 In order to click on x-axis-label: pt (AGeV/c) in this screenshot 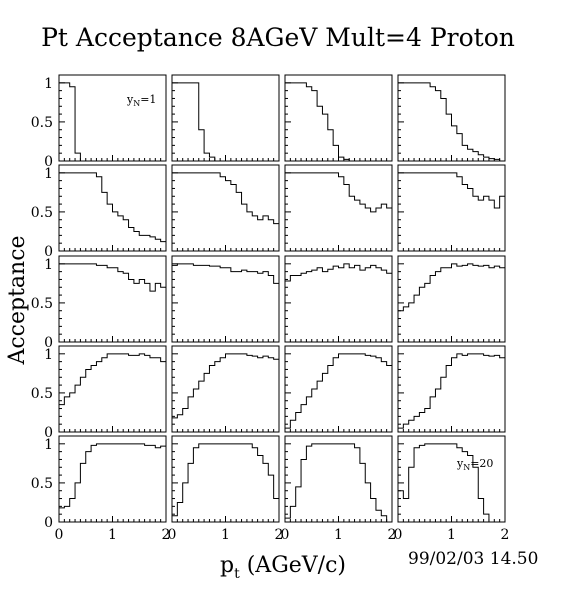, I will do `click(283, 567)`.